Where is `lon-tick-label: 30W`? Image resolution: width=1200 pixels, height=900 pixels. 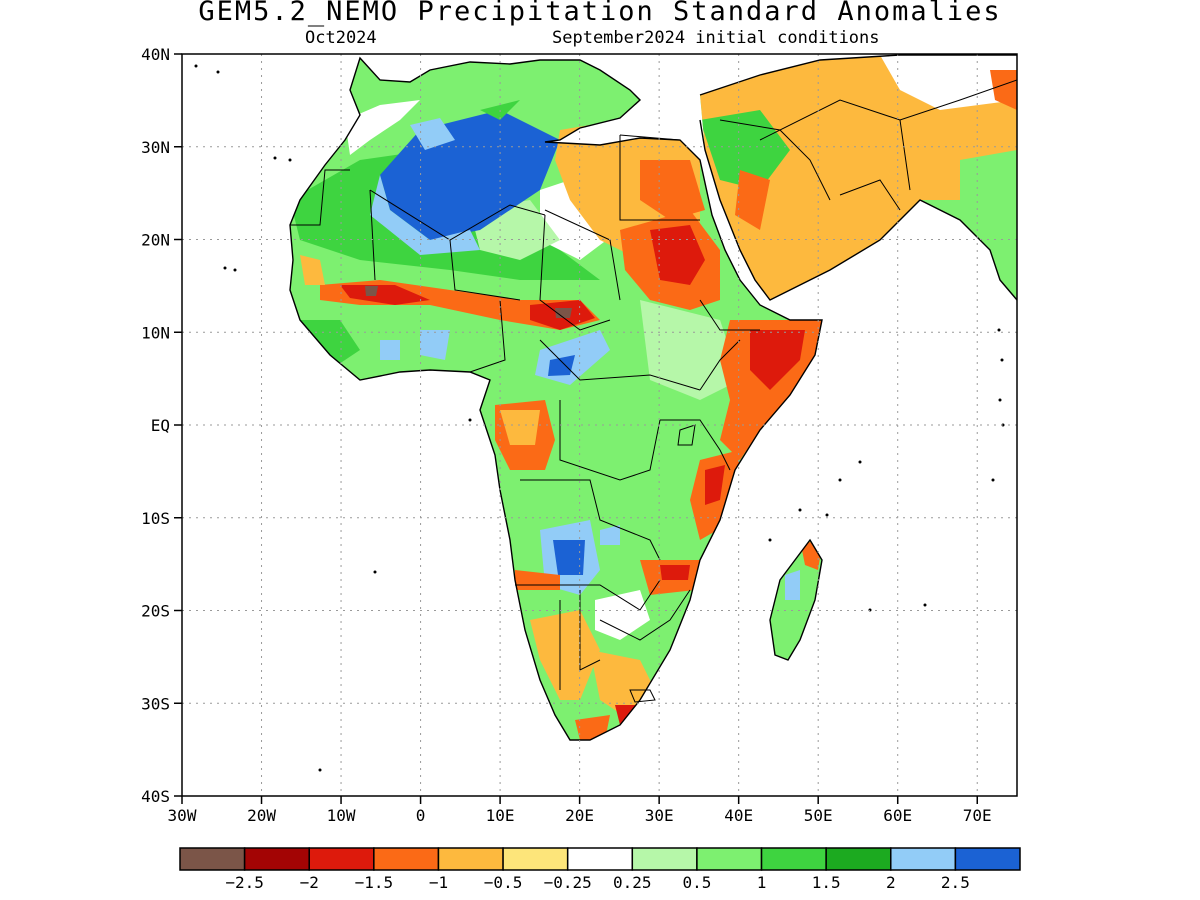
lon-tick-label: 30W is located at coordinates (182, 815).